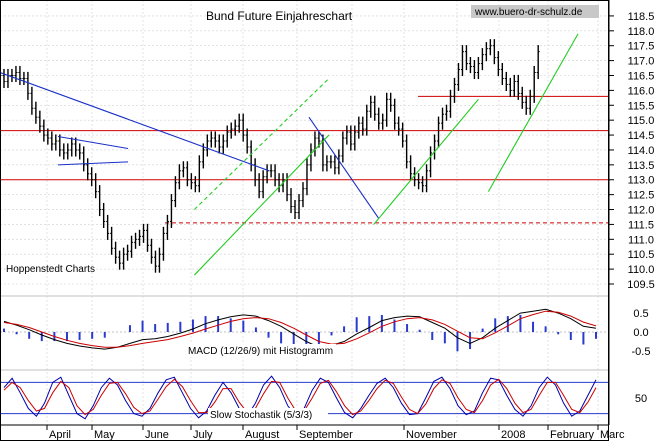 This screenshot has height=446, width=672. I want to click on y-tick-label: 113.0, so click(641, 181).